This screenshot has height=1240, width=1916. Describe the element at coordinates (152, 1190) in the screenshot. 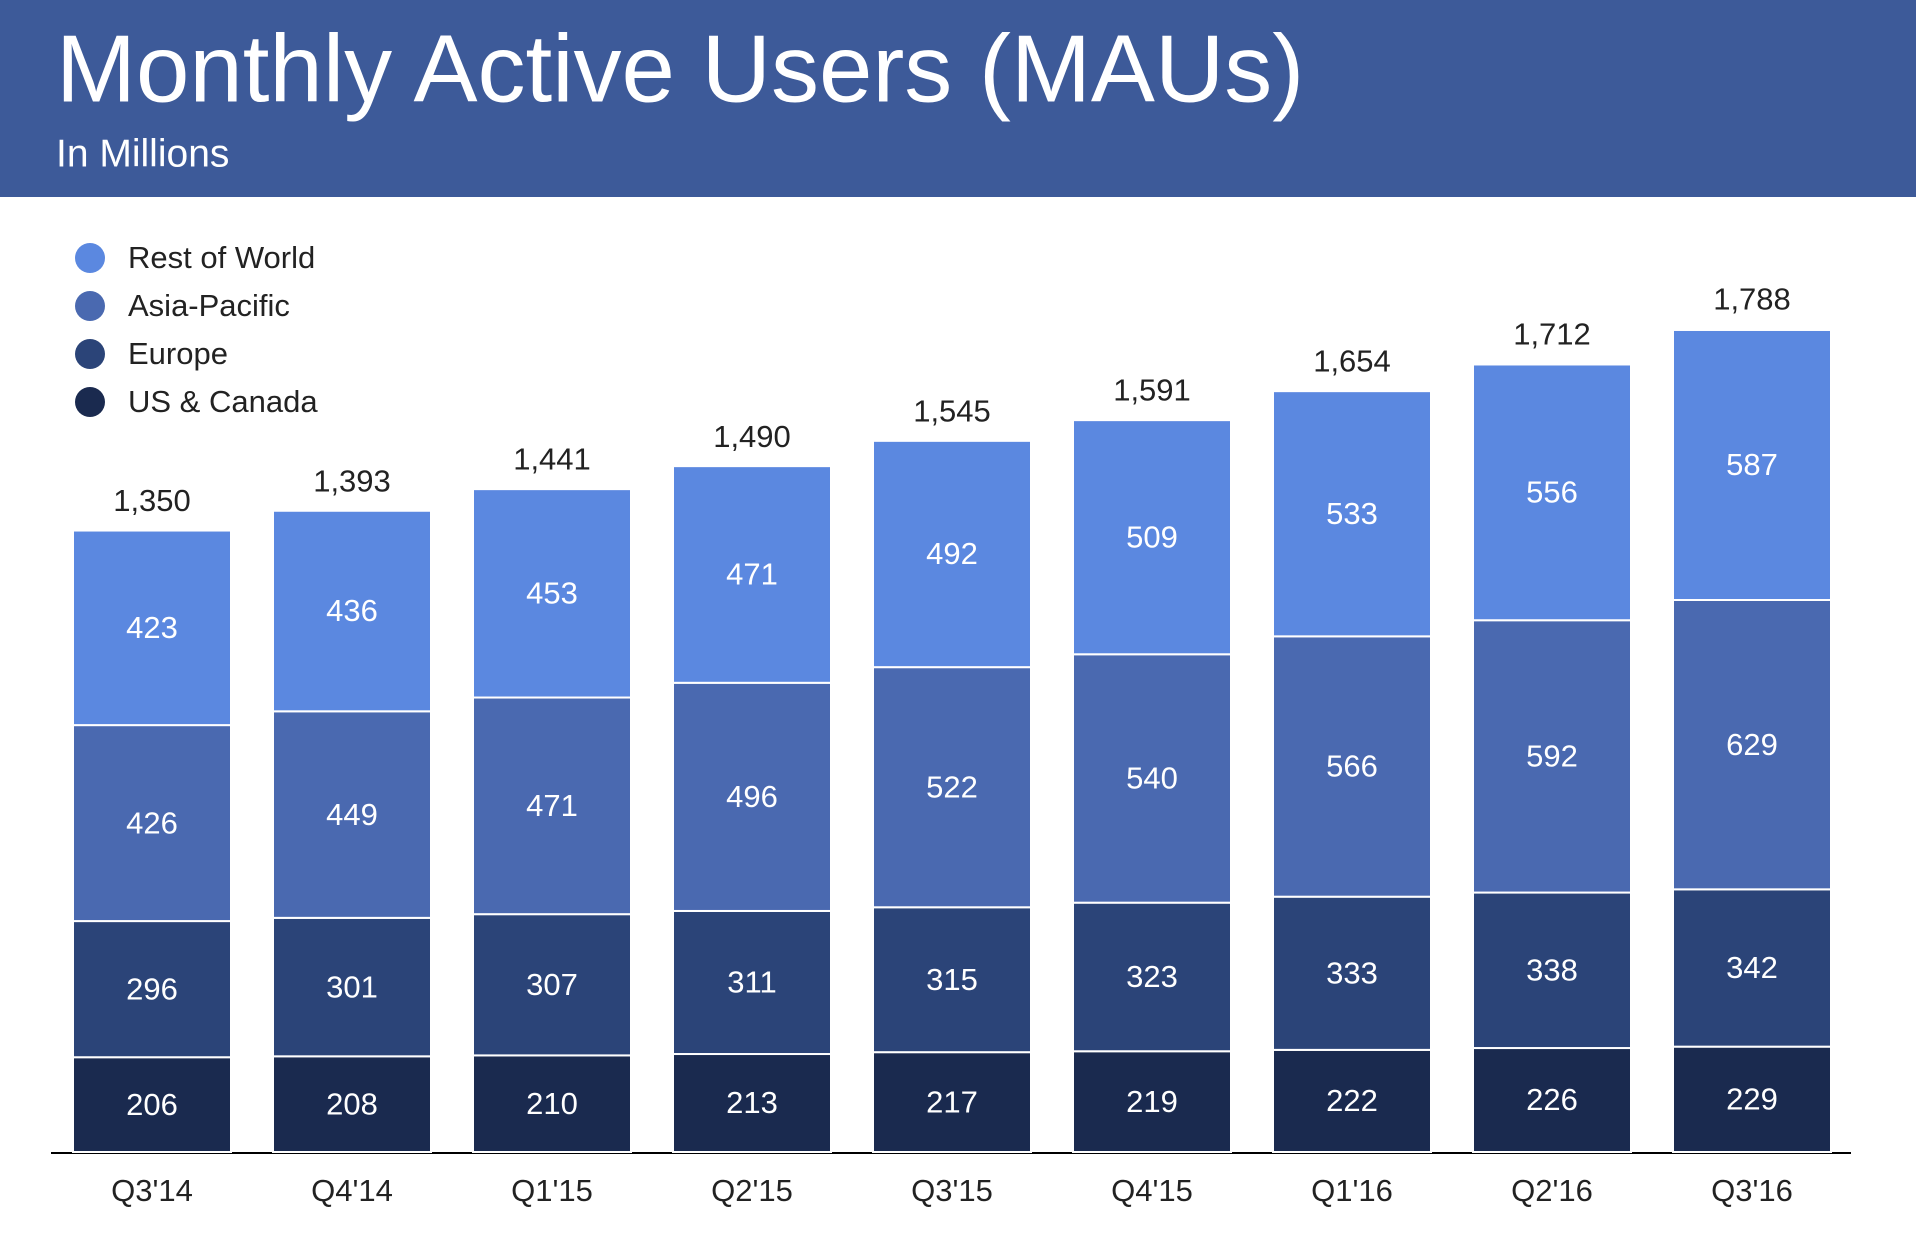

I see `x-tick-label: Q3'14` at that location.